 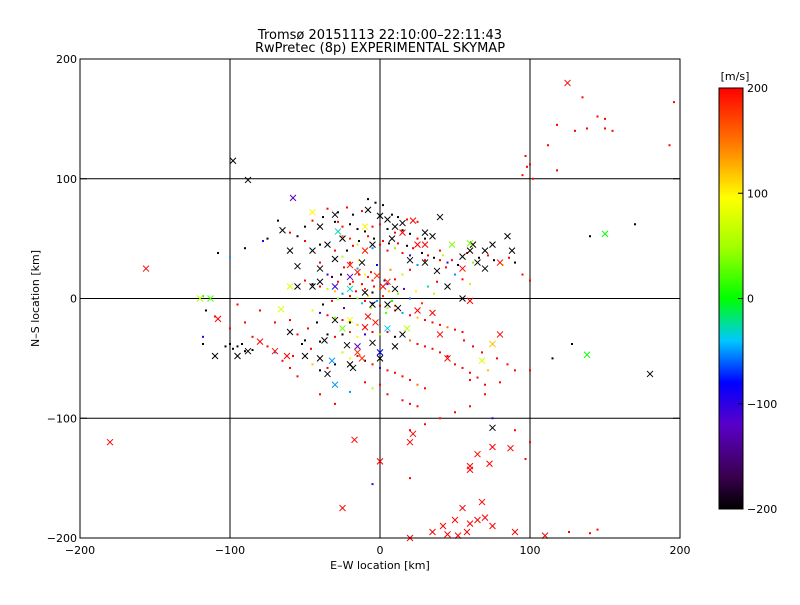 What do you see at coordinates (35, 298) in the screenshot?
I see `y-axis-label: N–S location [km]` at bounding box center [35, 298].